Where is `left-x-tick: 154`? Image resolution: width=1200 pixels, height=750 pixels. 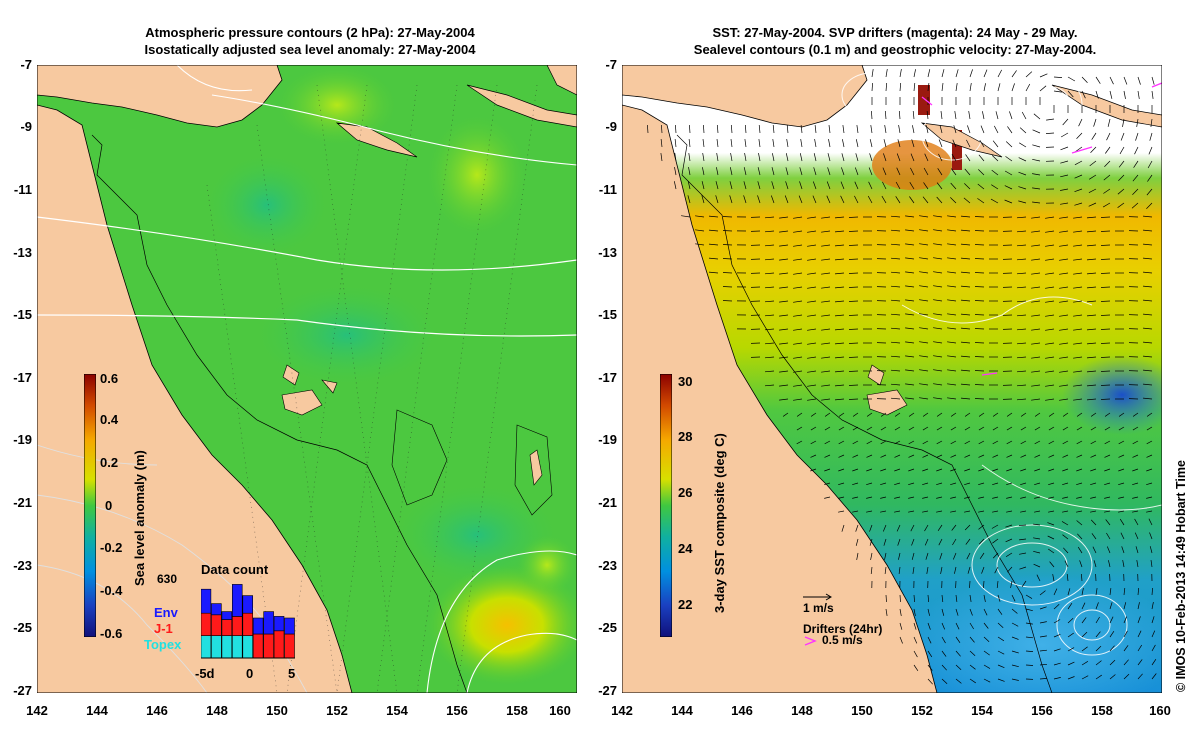 left-x-tick: 154 is located at coordinates (397, 710).